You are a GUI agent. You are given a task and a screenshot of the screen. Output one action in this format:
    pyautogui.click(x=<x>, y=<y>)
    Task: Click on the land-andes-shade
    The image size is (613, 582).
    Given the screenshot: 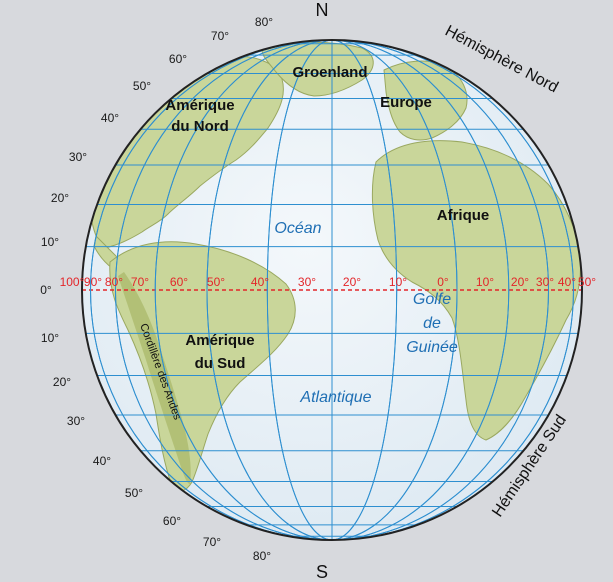 What is the action you would take?
    pyautogui.click(x=154, y=378)
    